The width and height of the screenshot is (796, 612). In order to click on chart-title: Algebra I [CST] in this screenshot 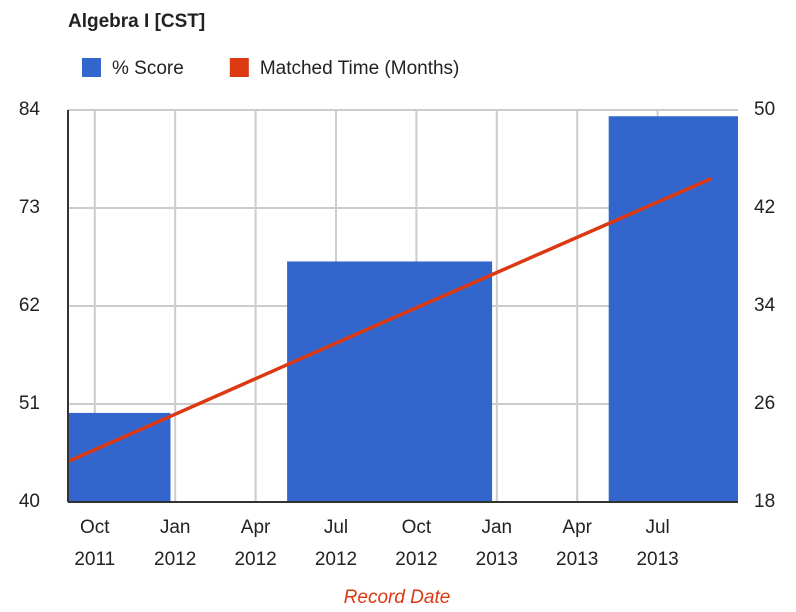, I will do `click(136, 21)`.